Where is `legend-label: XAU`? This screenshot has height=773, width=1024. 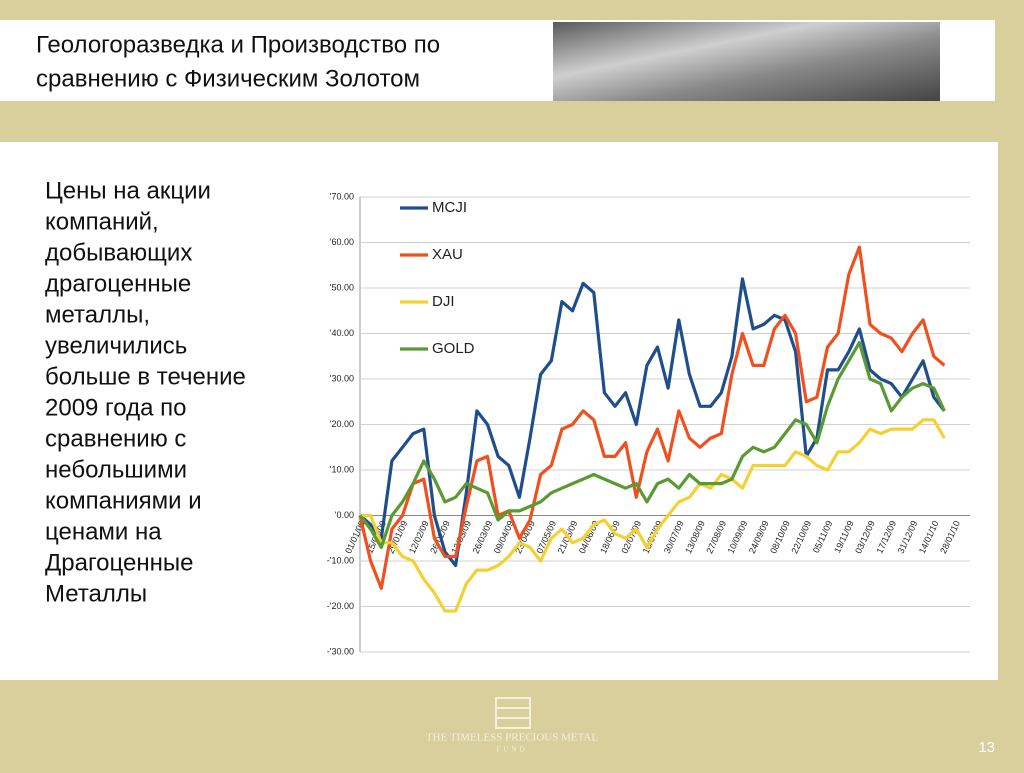
legend-label: XAU is located at coordinates (447, 254).